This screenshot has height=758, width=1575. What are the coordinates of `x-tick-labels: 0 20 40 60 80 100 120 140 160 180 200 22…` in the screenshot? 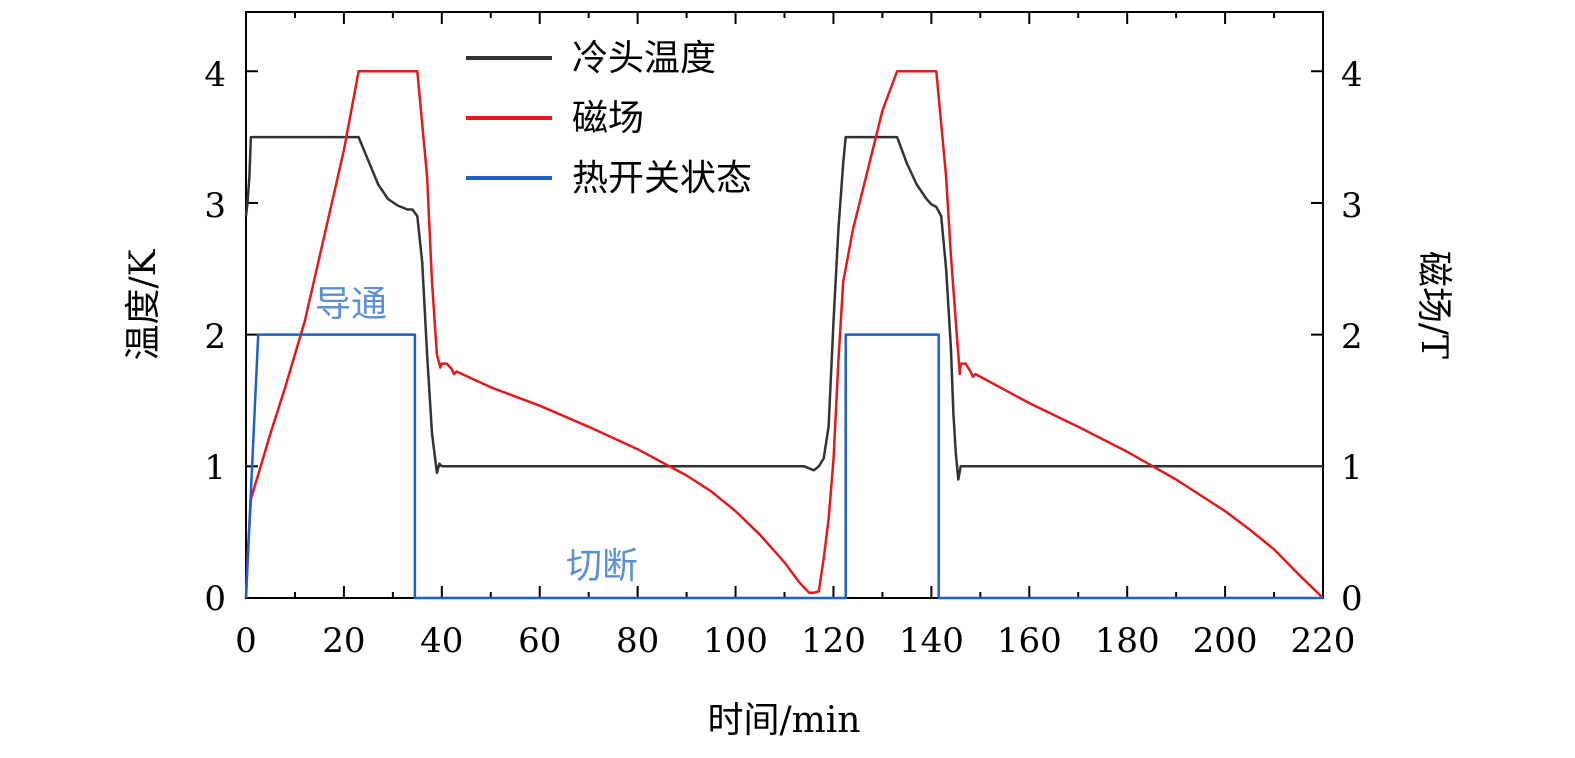 It's located at (795, 641).